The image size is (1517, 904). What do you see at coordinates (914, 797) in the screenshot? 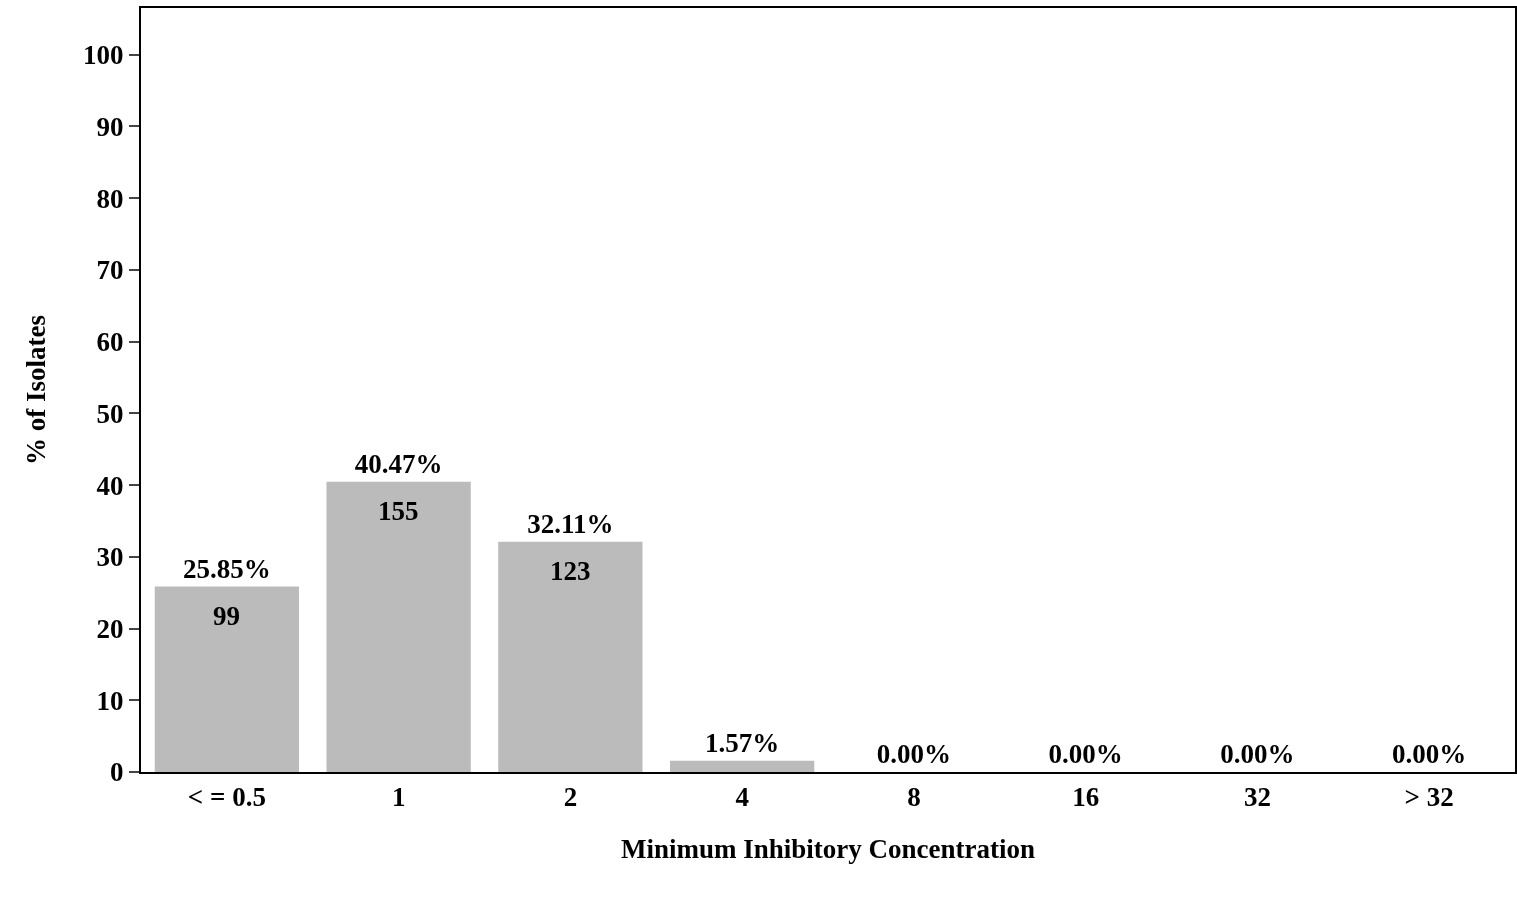
I see `x-tick-label: 8` at bounding box center [914, 797].